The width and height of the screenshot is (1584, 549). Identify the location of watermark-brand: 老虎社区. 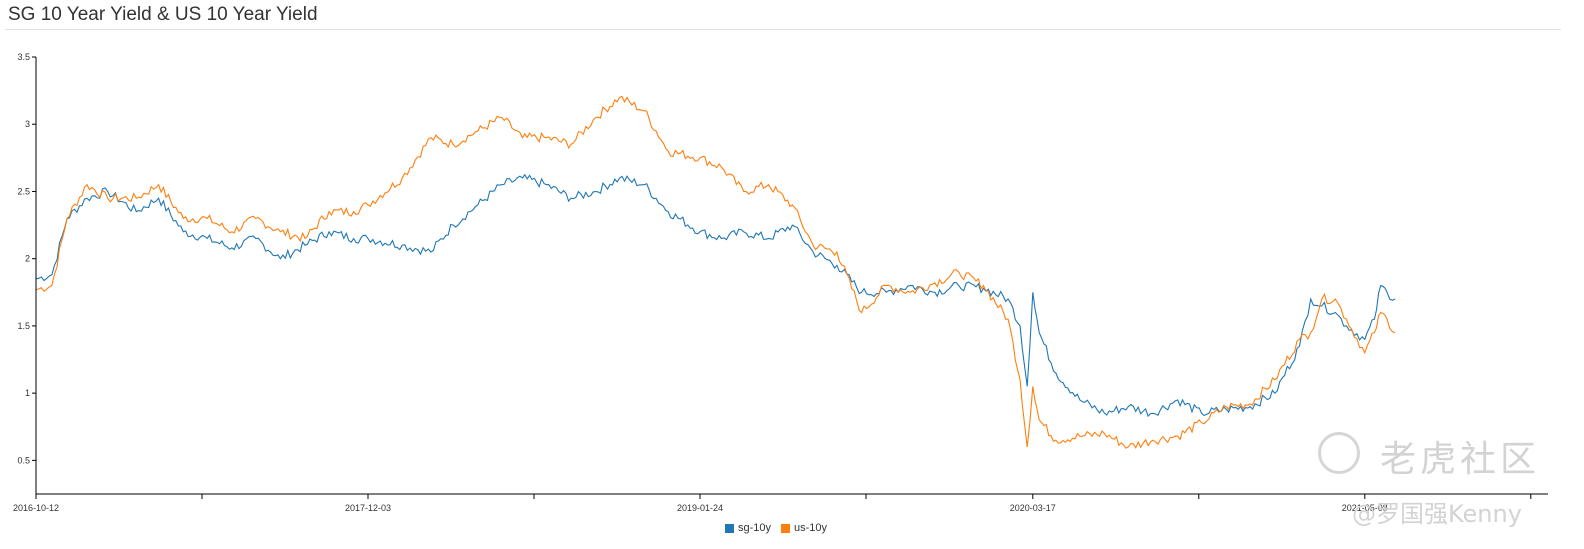
(1460, 459).